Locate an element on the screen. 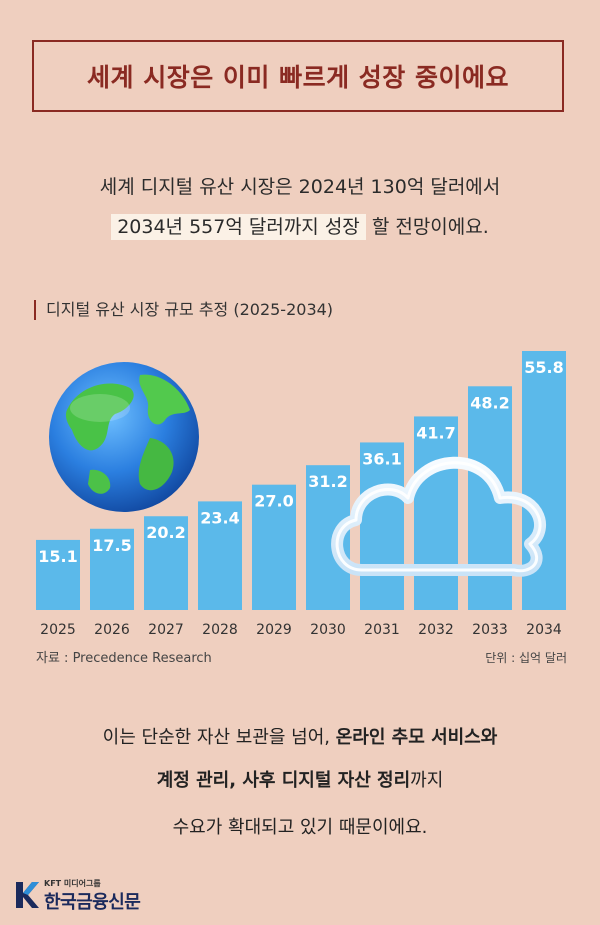  x-tick-label: 2028 is located at coordinates (220, 630).